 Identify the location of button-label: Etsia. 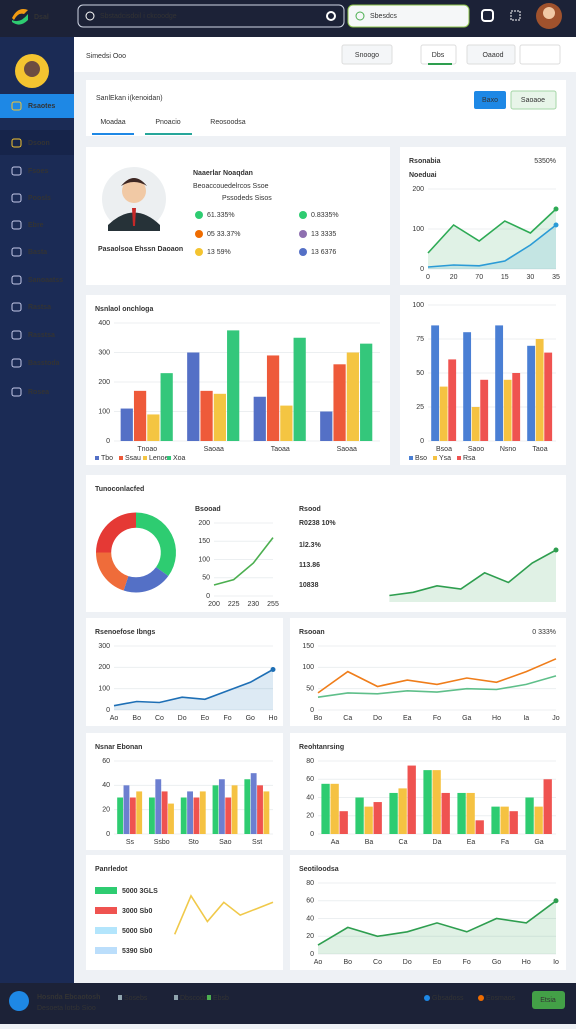
(548, 1000).